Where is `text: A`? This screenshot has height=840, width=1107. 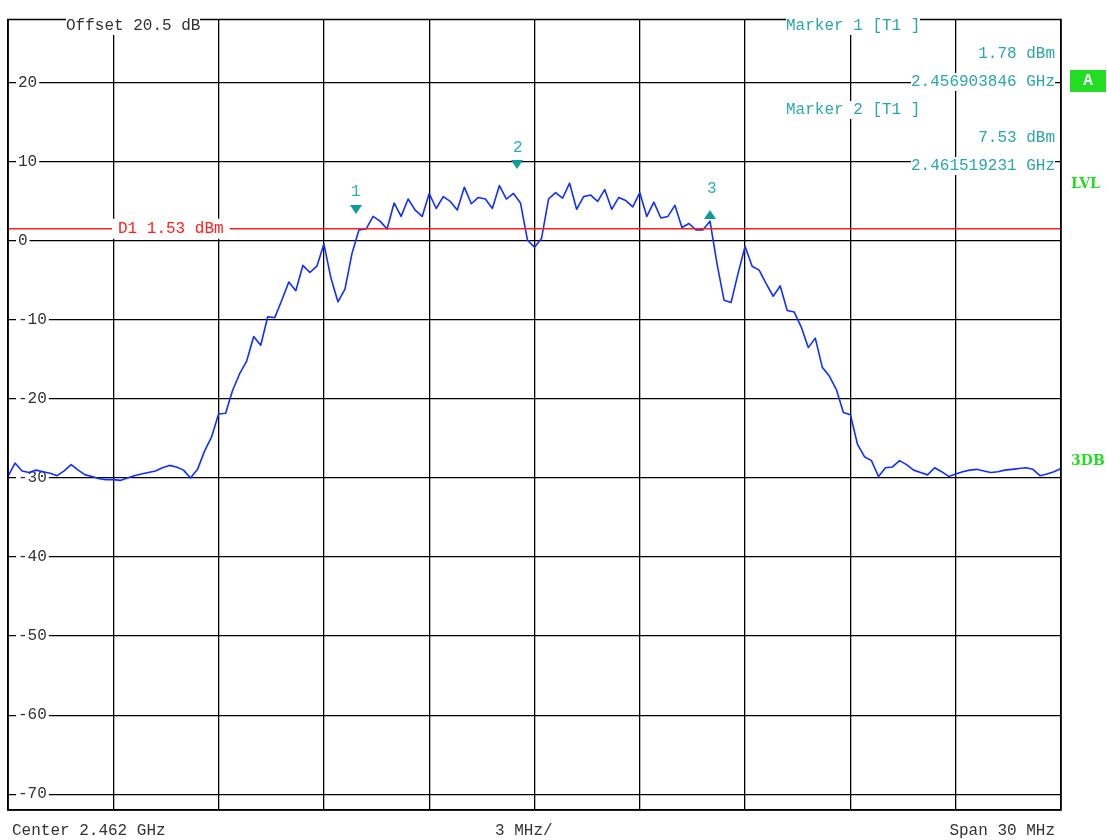 text: A is located at coordinates (1088, 81).